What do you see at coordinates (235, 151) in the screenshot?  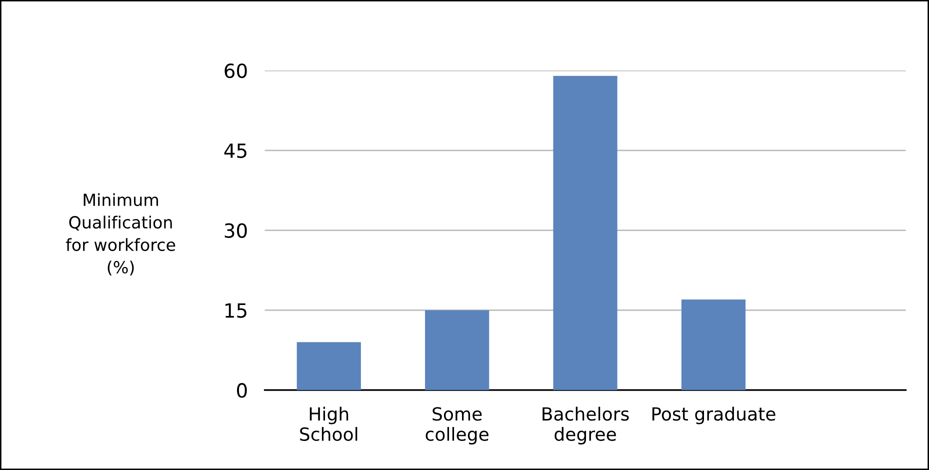 I see `y-tick-label: 45` at bounding box center [235, 151].